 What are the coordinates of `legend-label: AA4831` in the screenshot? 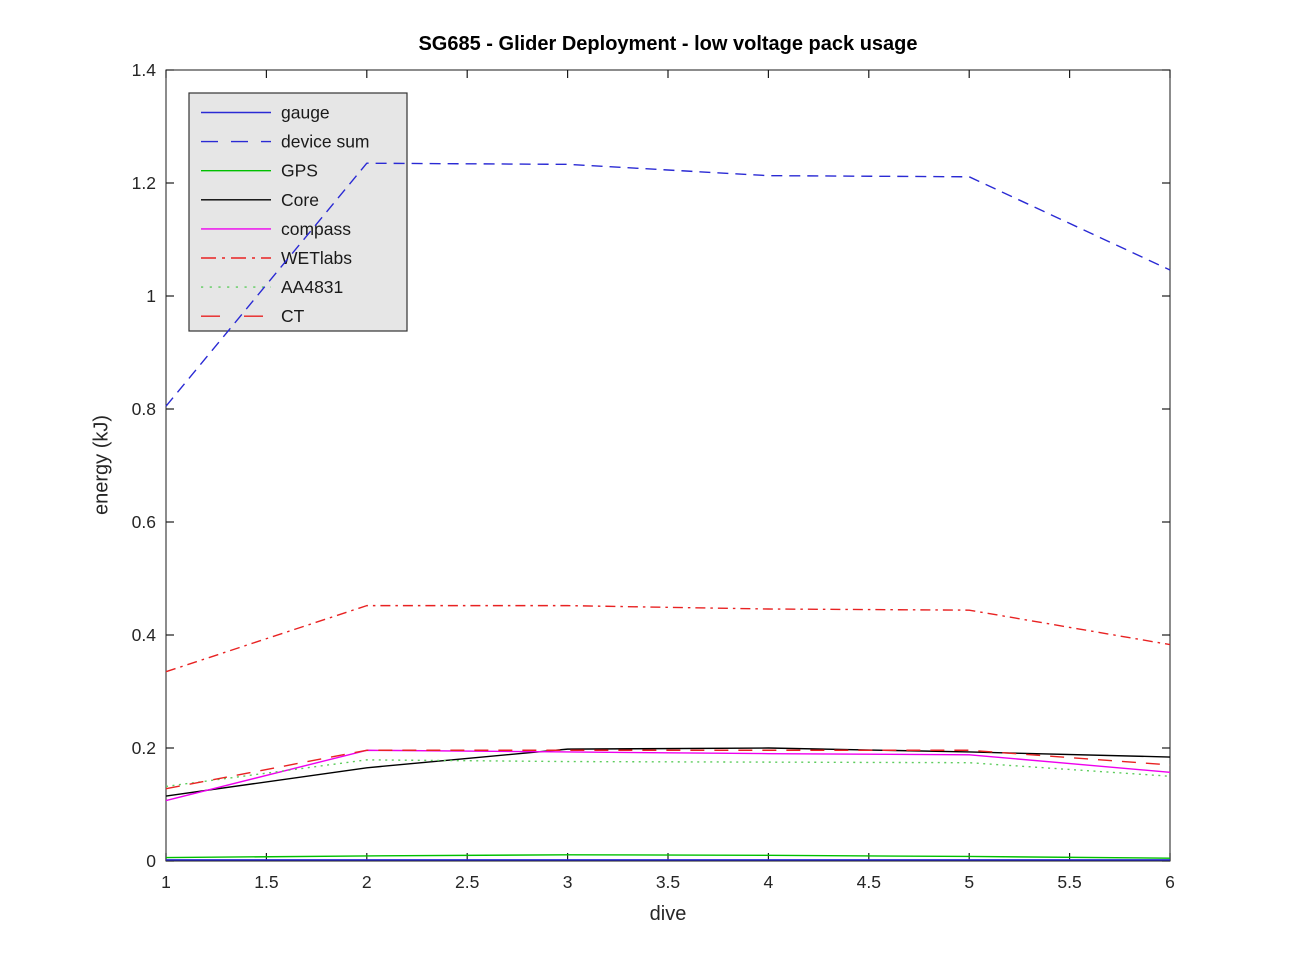 It's located at (312, 287).